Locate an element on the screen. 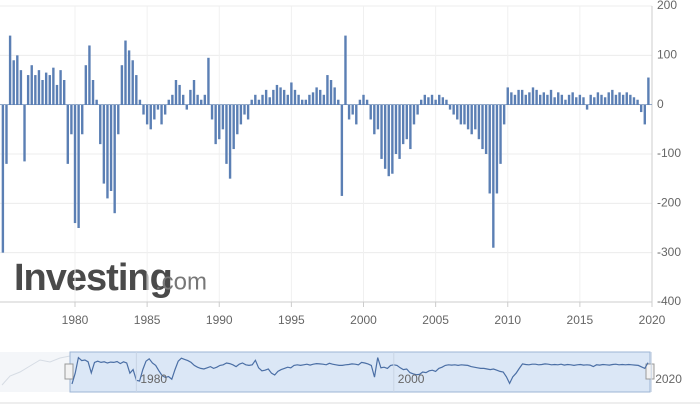 The height and width of the screenshot is (417, 700). x-tick-label: 2015 is located at coordinates (580, 320).